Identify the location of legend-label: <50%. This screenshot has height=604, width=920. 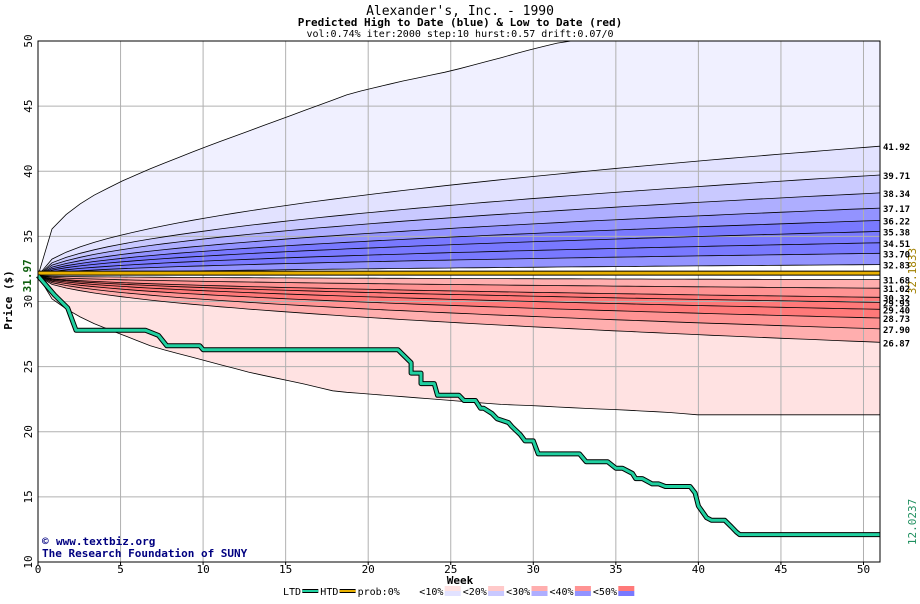
(605, 592).